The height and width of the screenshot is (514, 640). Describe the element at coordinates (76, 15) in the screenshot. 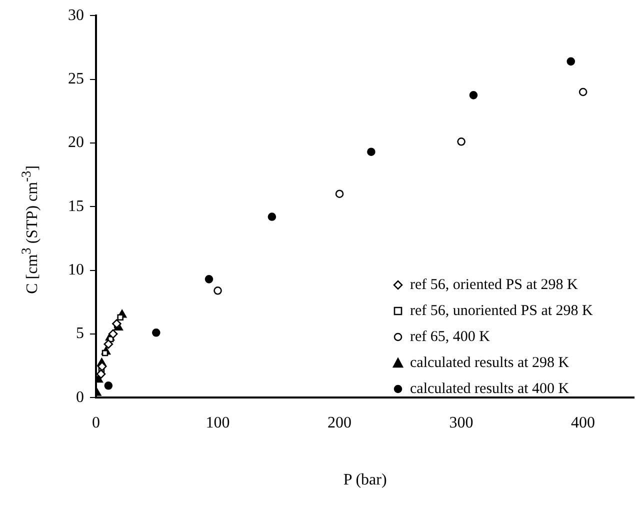

I see `y-tick-label: 30` at that location.